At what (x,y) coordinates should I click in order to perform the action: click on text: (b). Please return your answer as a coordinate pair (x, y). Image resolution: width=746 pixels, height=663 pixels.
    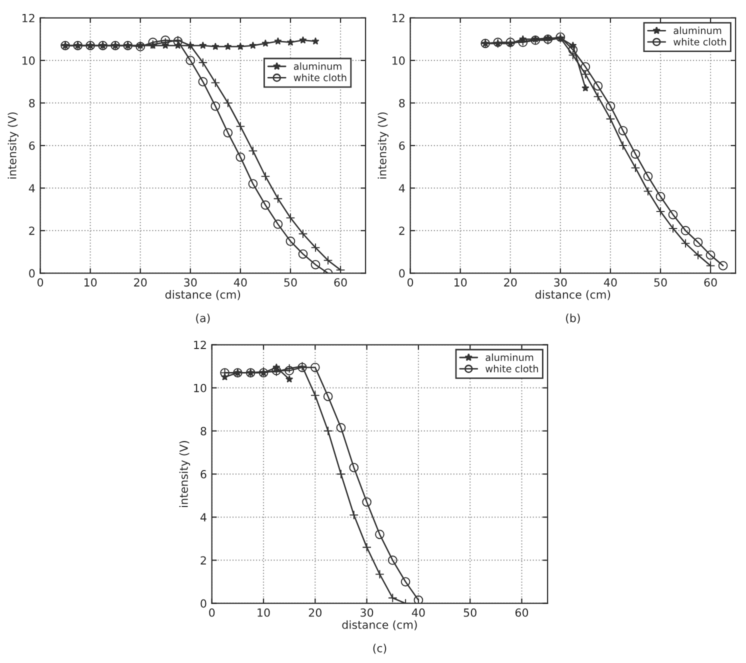
    Looking at the image, I should click on (573, 319).